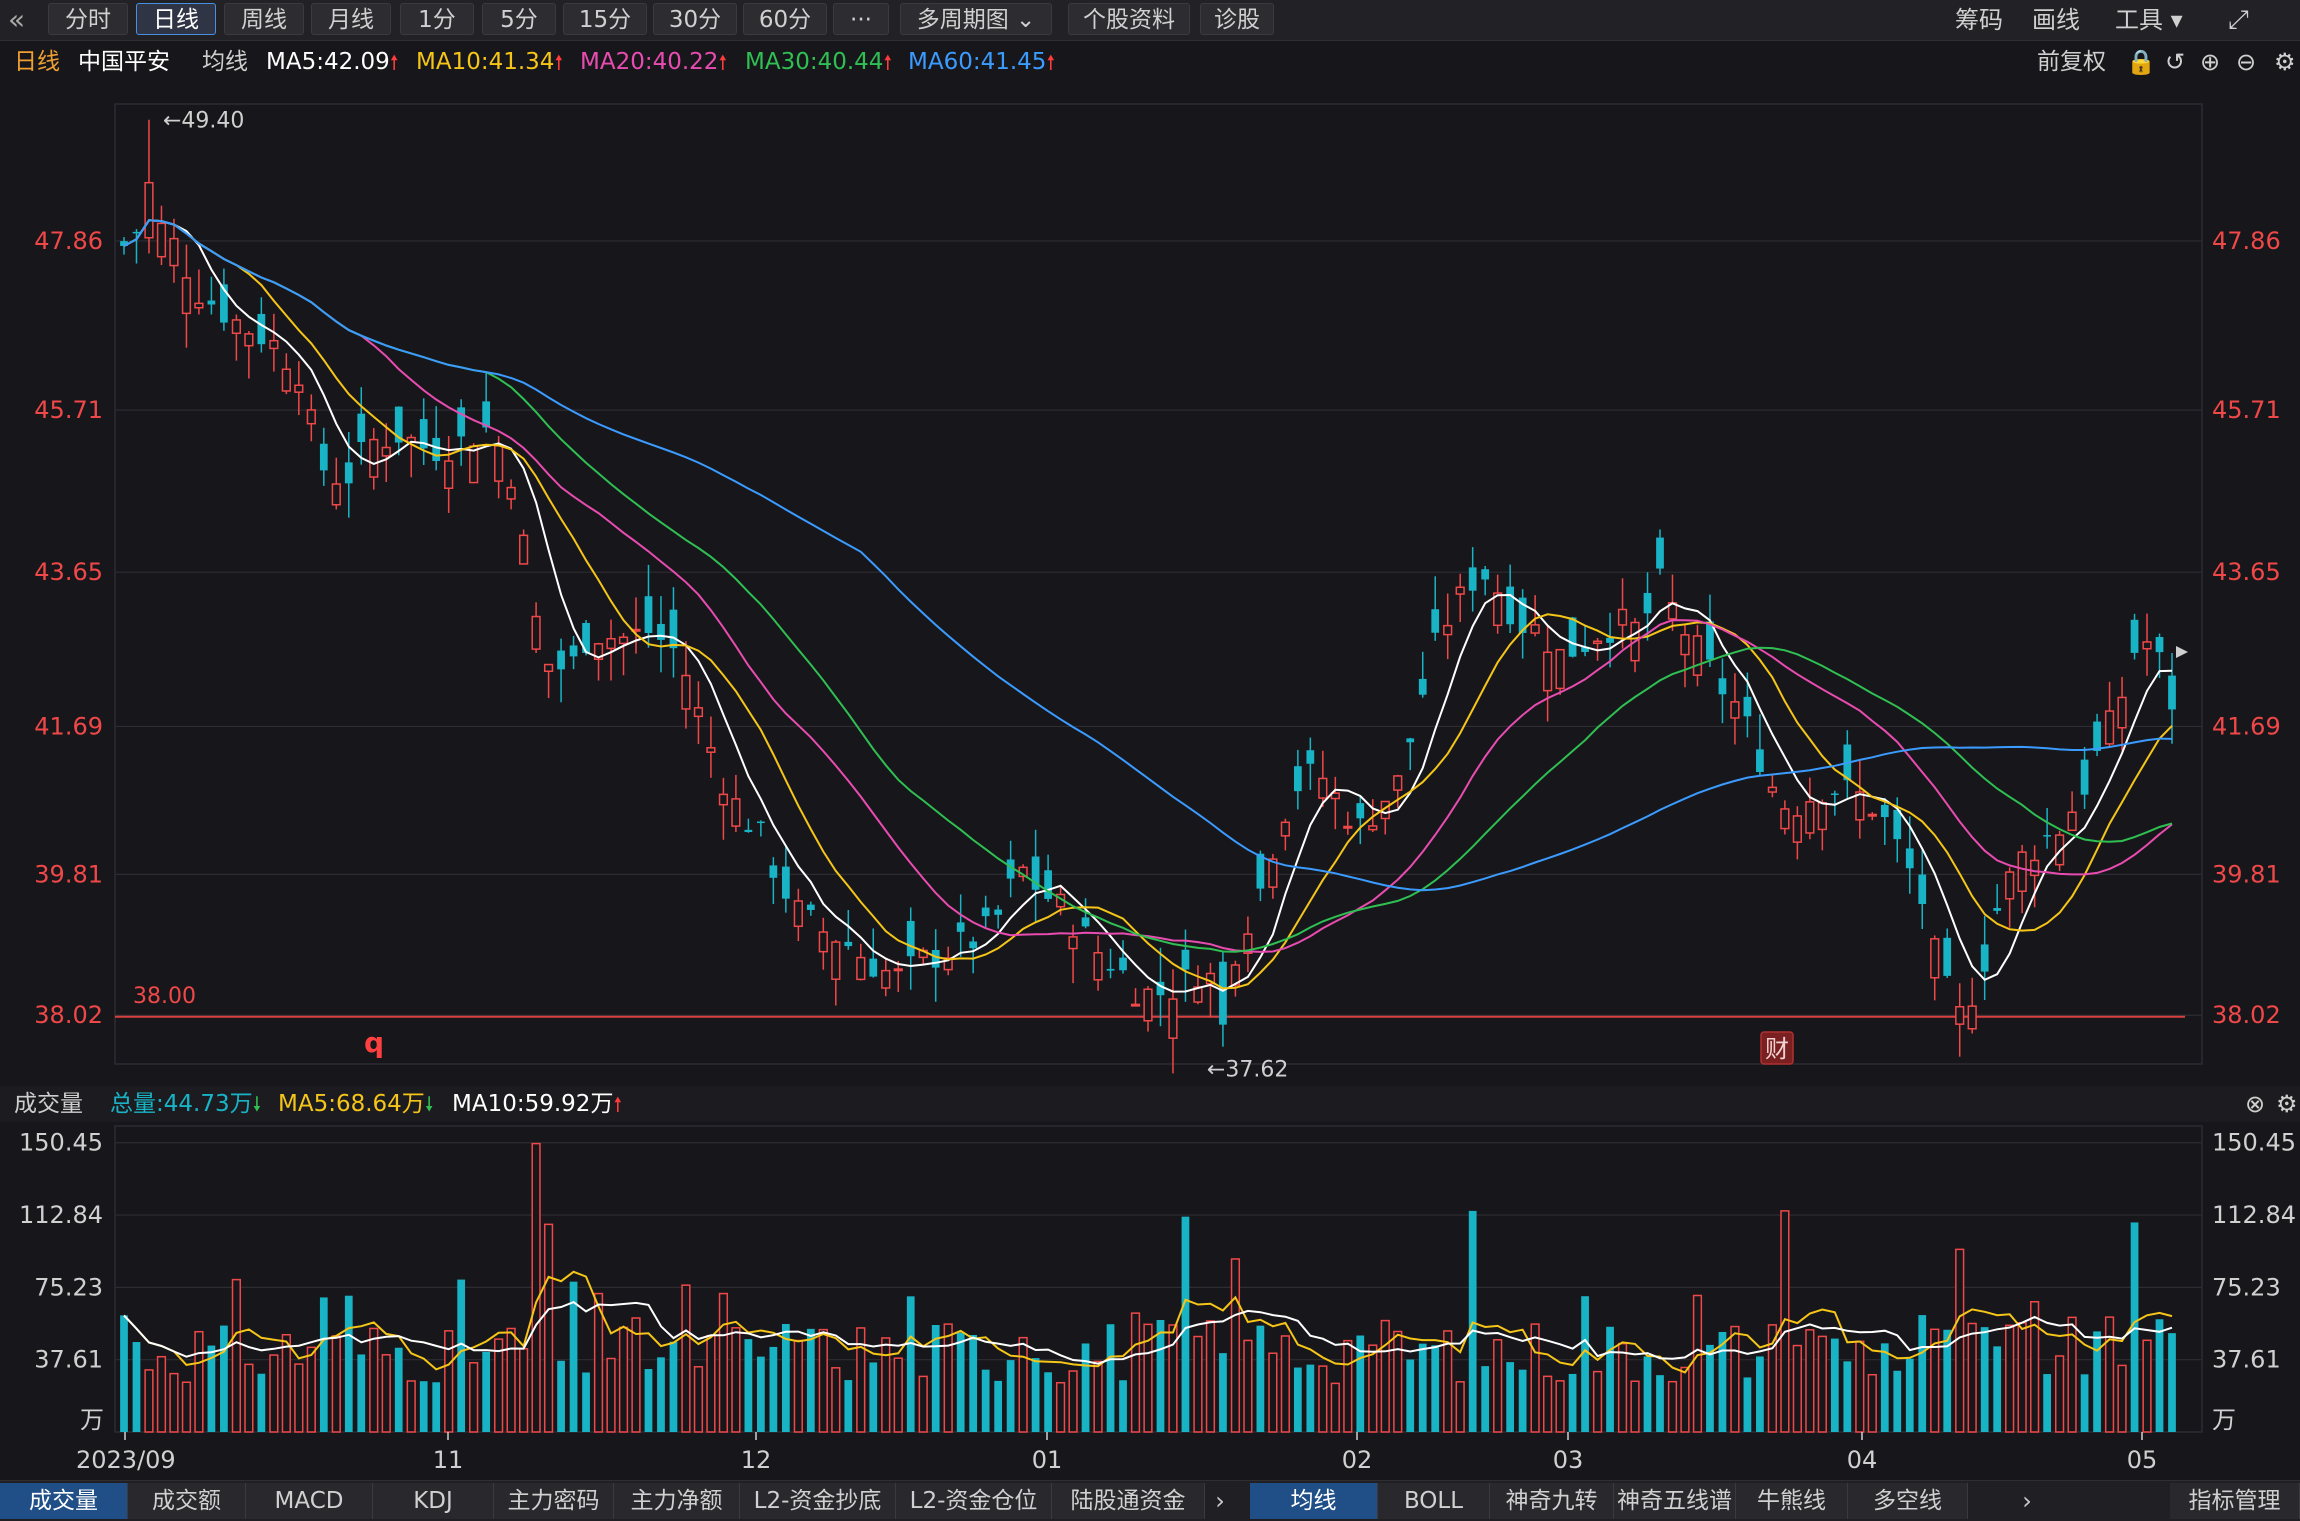 The height and width of the screenshot is (1521, 2300). Describe the element at coordinates (1792, 1501) in the screenshot. I see `tab-right-4: 牛熊线` at that location.